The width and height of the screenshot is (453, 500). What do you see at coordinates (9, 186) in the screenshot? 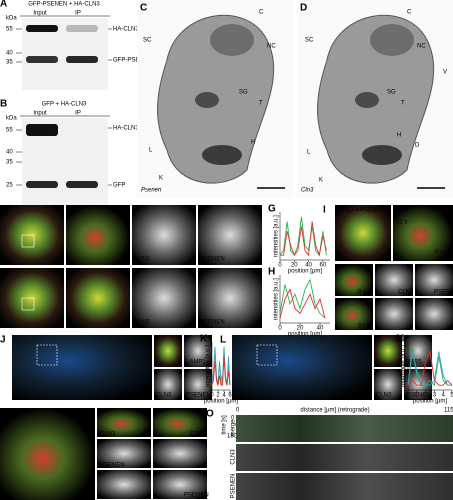
I see `label: 25` at bounding box center [9, 186].